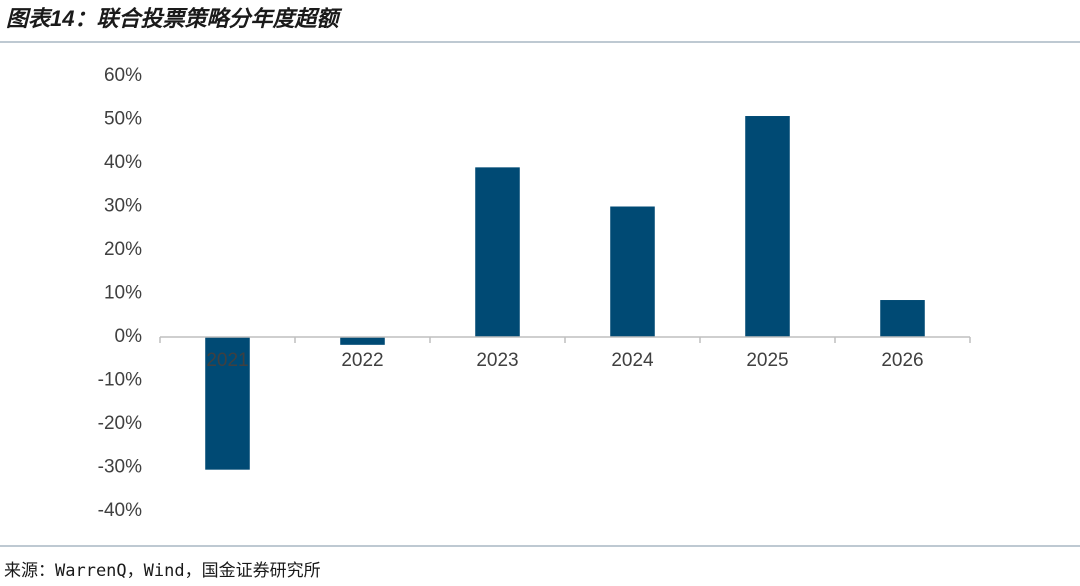  Describe the element at coordinates (162, 571) in the screenshot. I see `source-note: 来源：WarrenQ，Wind，国金证券研究所` at that location.